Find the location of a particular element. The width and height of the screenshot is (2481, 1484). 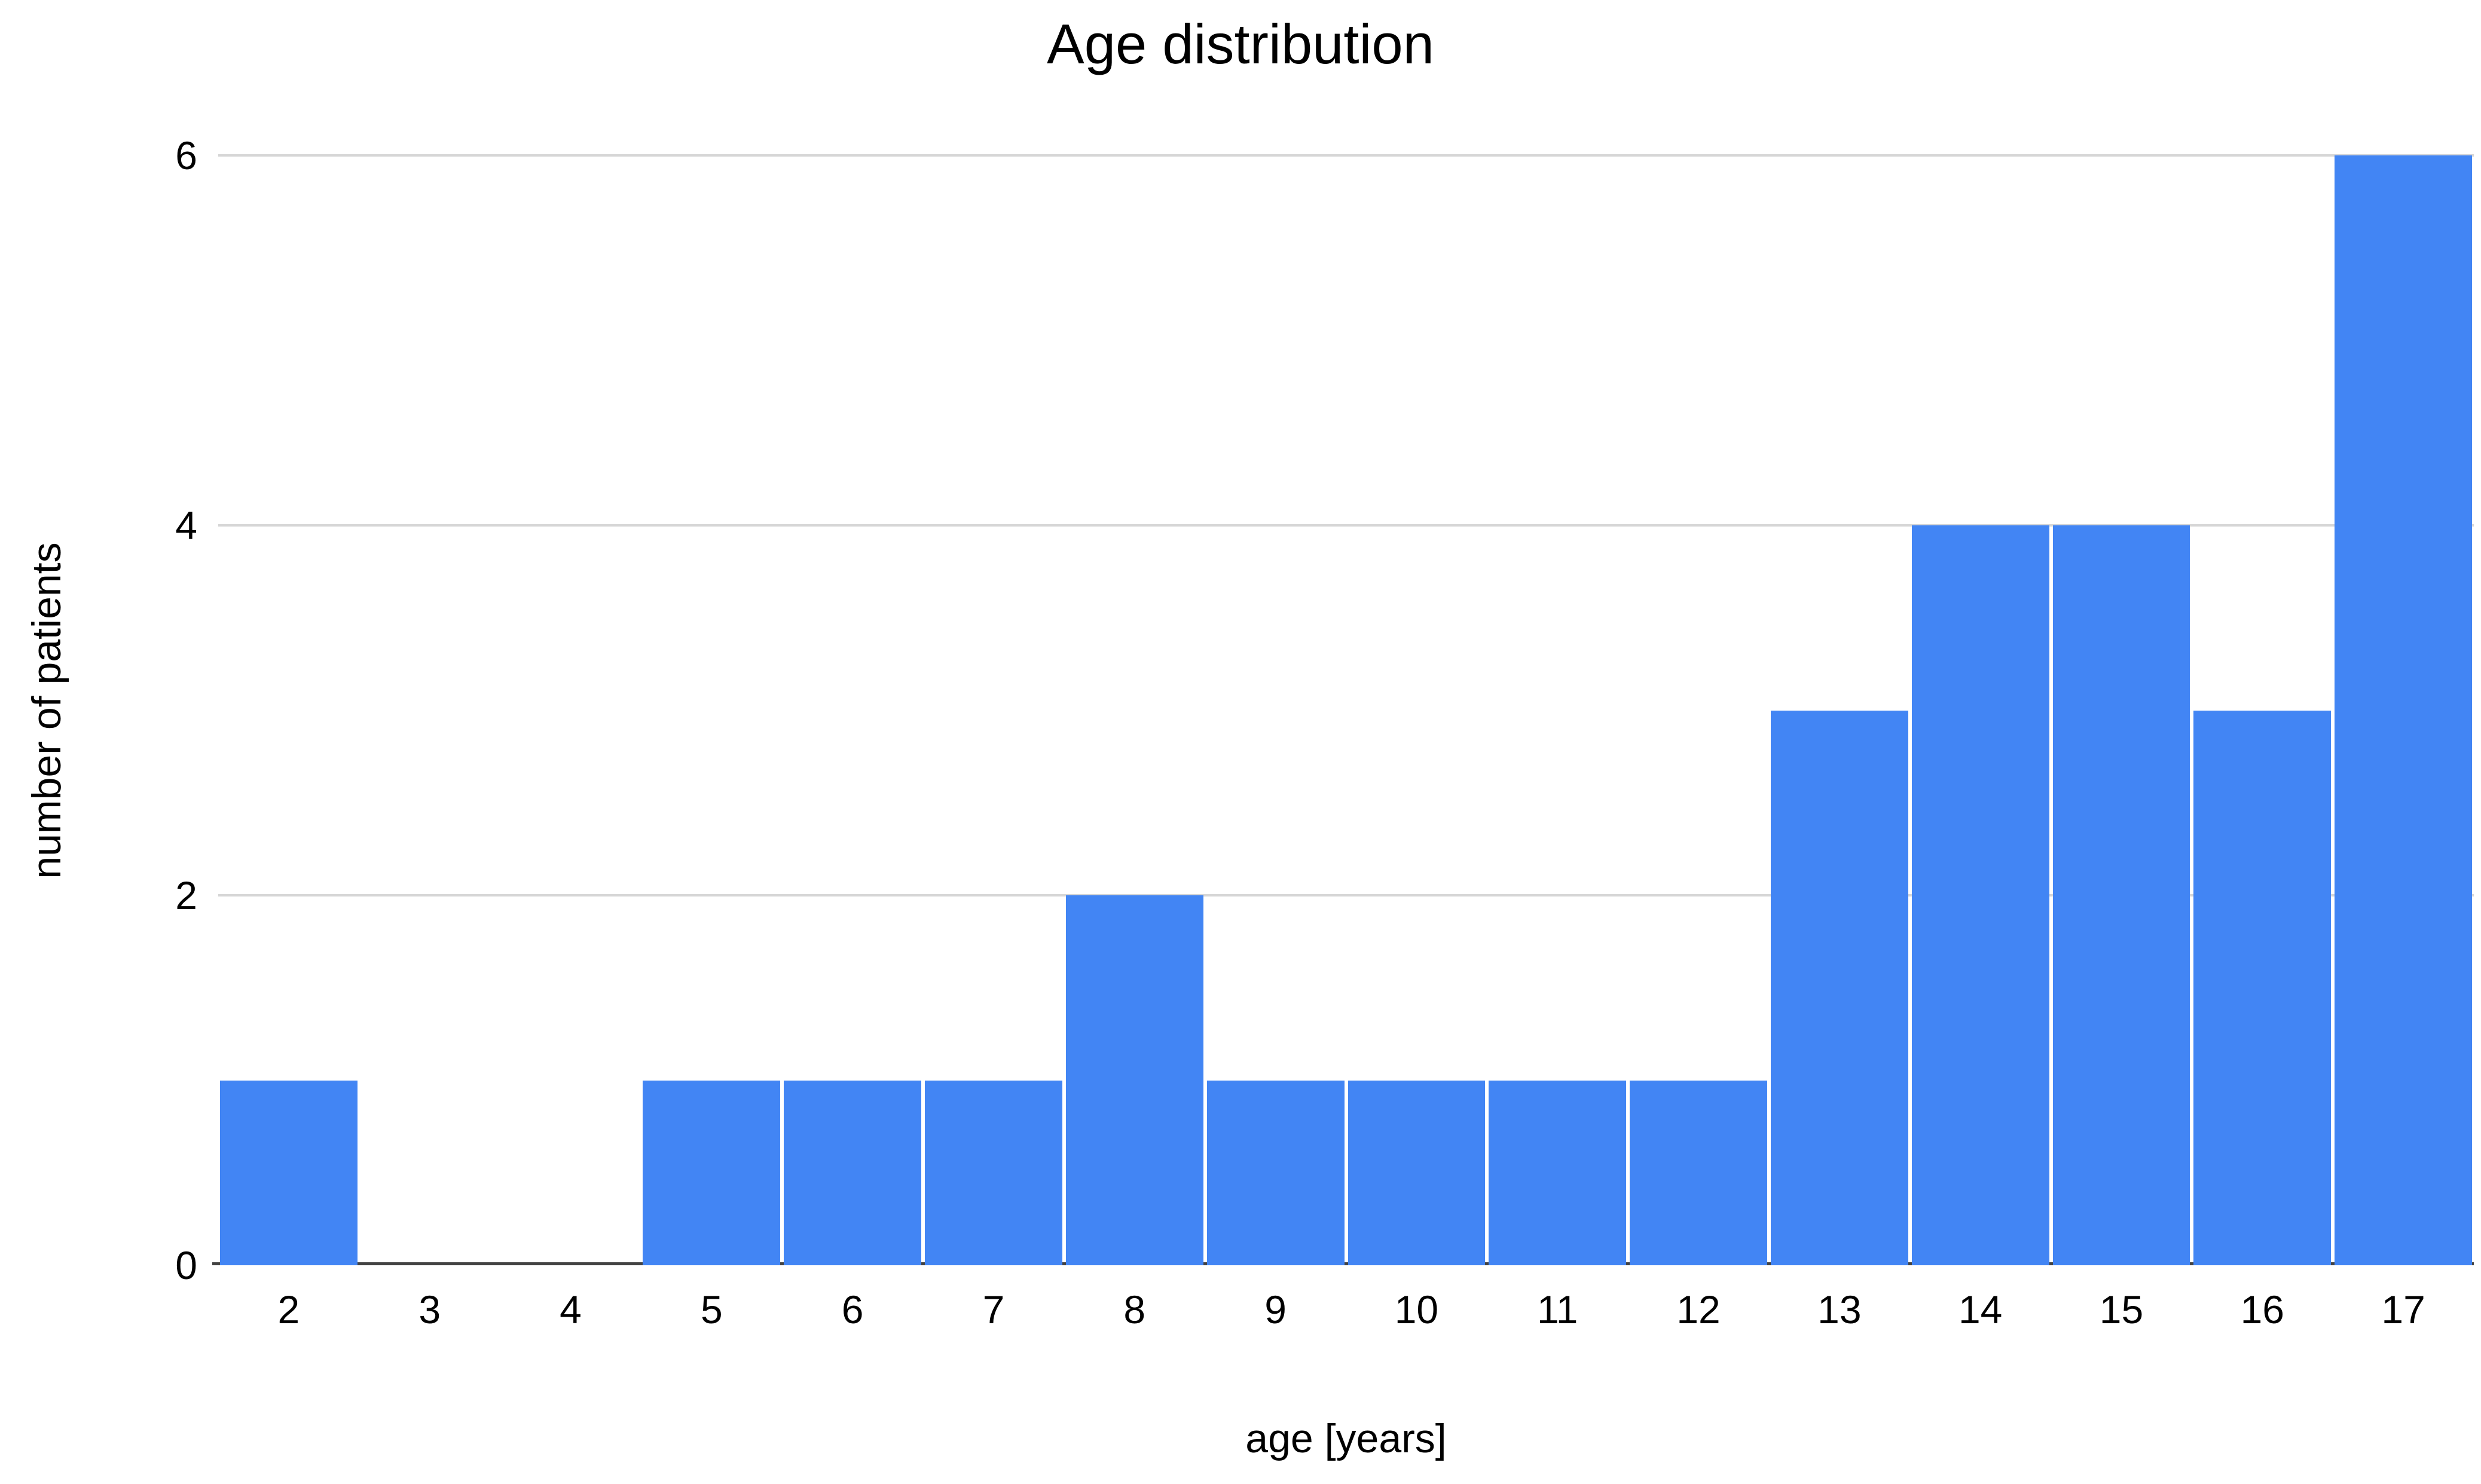

x-tick-label-2: 2 is located at coordinates (289, 1309).